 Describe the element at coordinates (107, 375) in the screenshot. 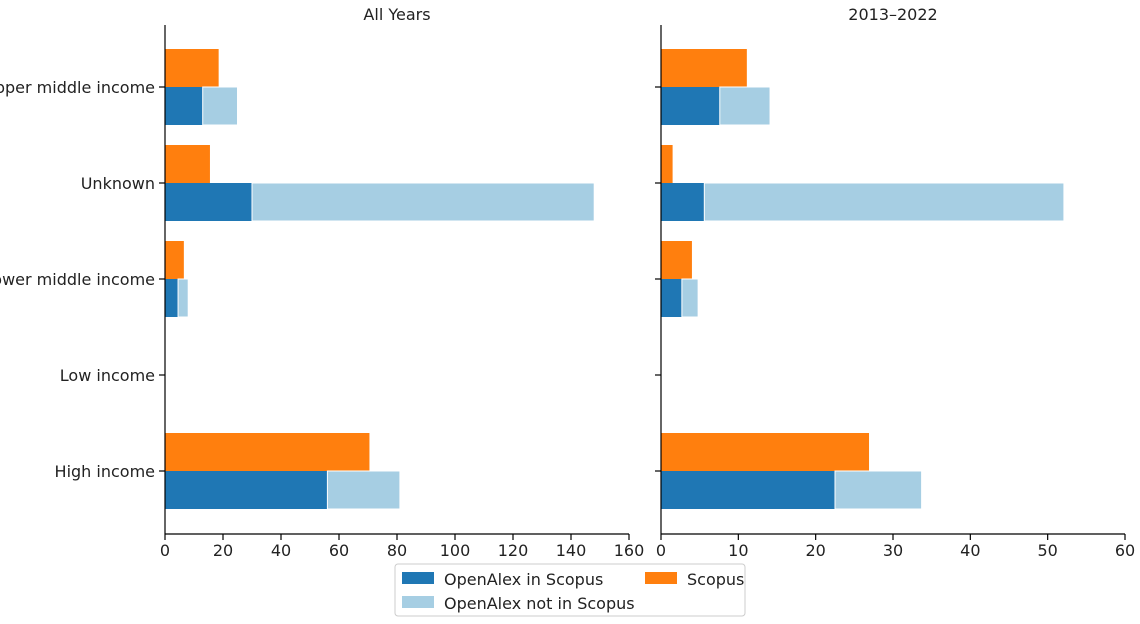

I see `y-tick-label-low-income: Low income` at that location.